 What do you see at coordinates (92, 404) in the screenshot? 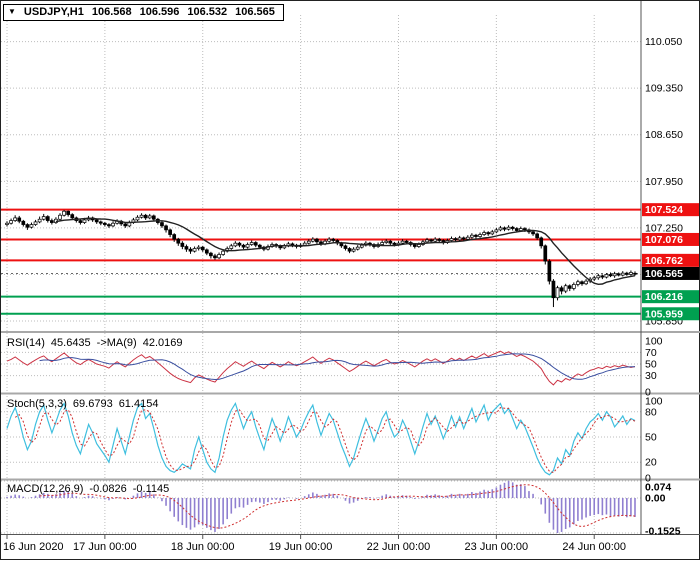
I see `stoch-k-value: 69.6793` at bounding box center [92, 404].